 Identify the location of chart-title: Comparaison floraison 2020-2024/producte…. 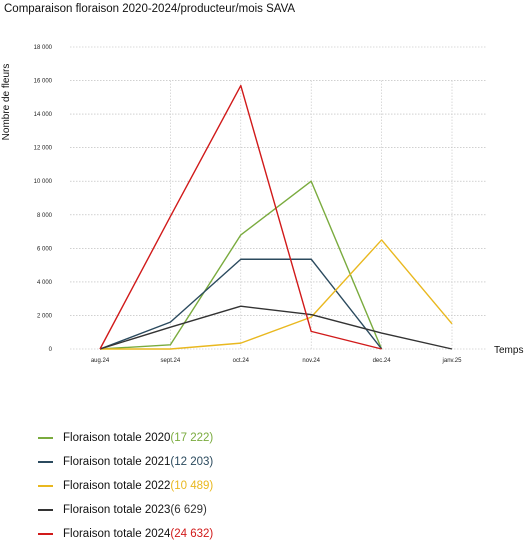
(150, 9).